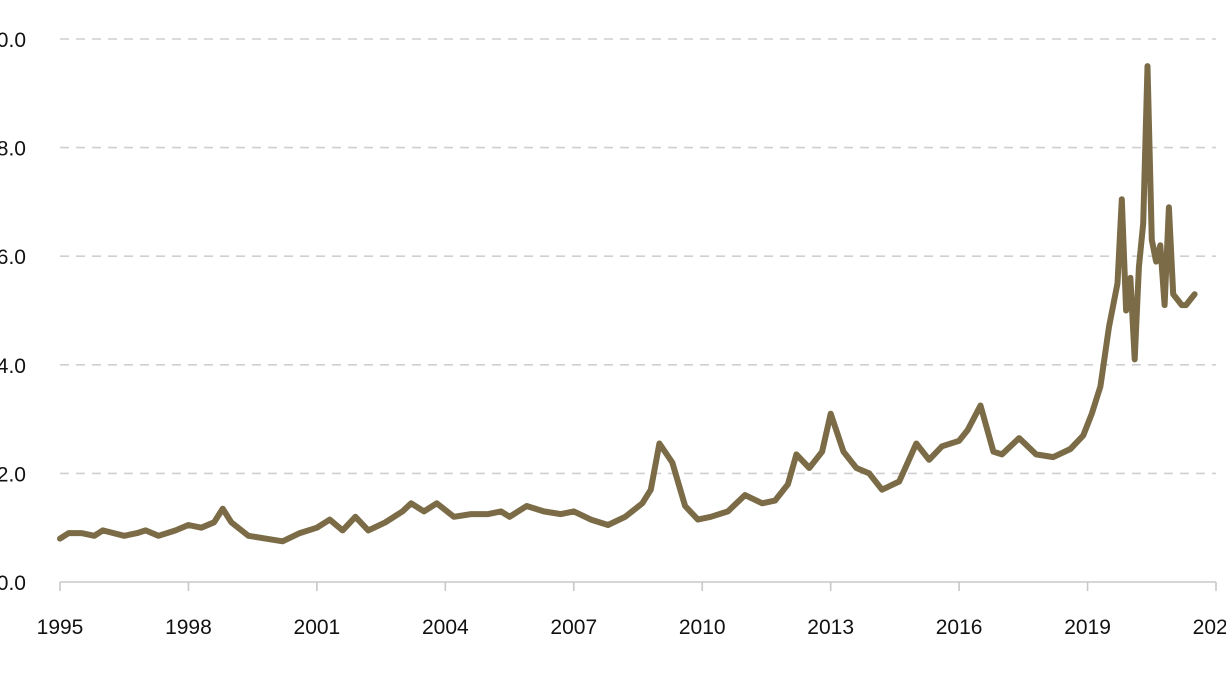 The width and height of the screenshot is (1226, 690). What do you see at coordinates (317, 627) in the screenshot?
I see `x-tick-label: 2001` at bounding box center [317, 627].